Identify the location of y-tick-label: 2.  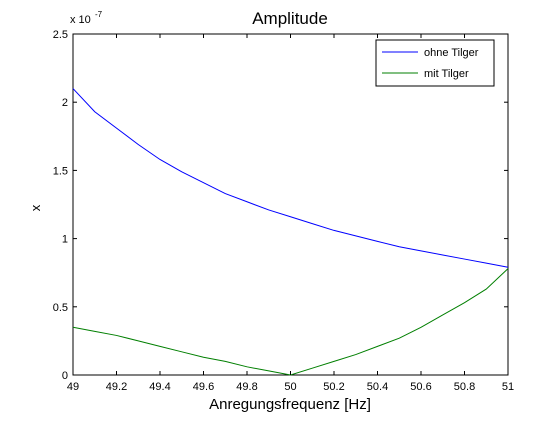
(65, 103).